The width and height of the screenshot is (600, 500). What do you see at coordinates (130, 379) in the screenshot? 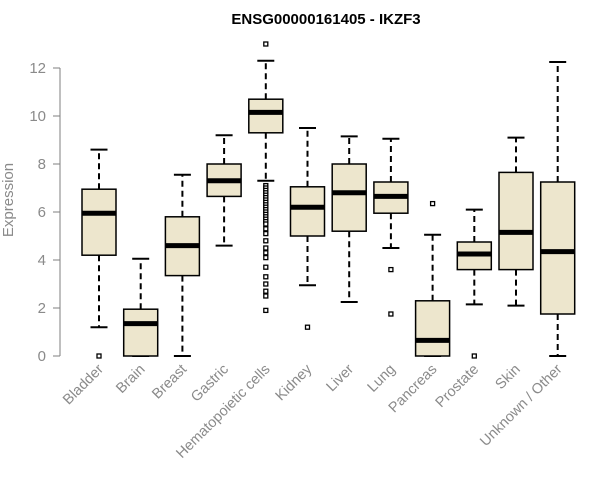
I see `x-tick-label: Brain` at bounding box center [130, 379].